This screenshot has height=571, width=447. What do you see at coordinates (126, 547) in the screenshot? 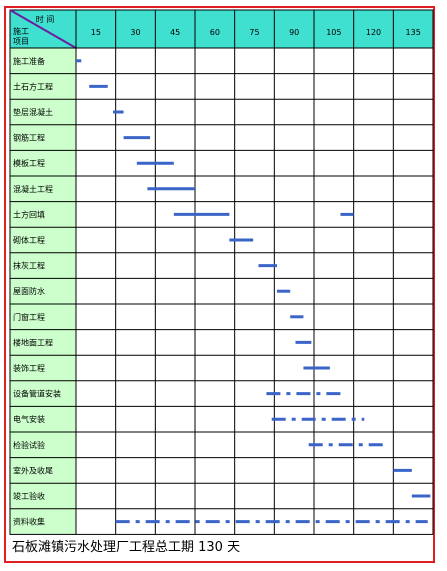
I see `chart-caption: 石板滩镇污水处理厂工程总工期 130 天` at bounding box center [126, 547].